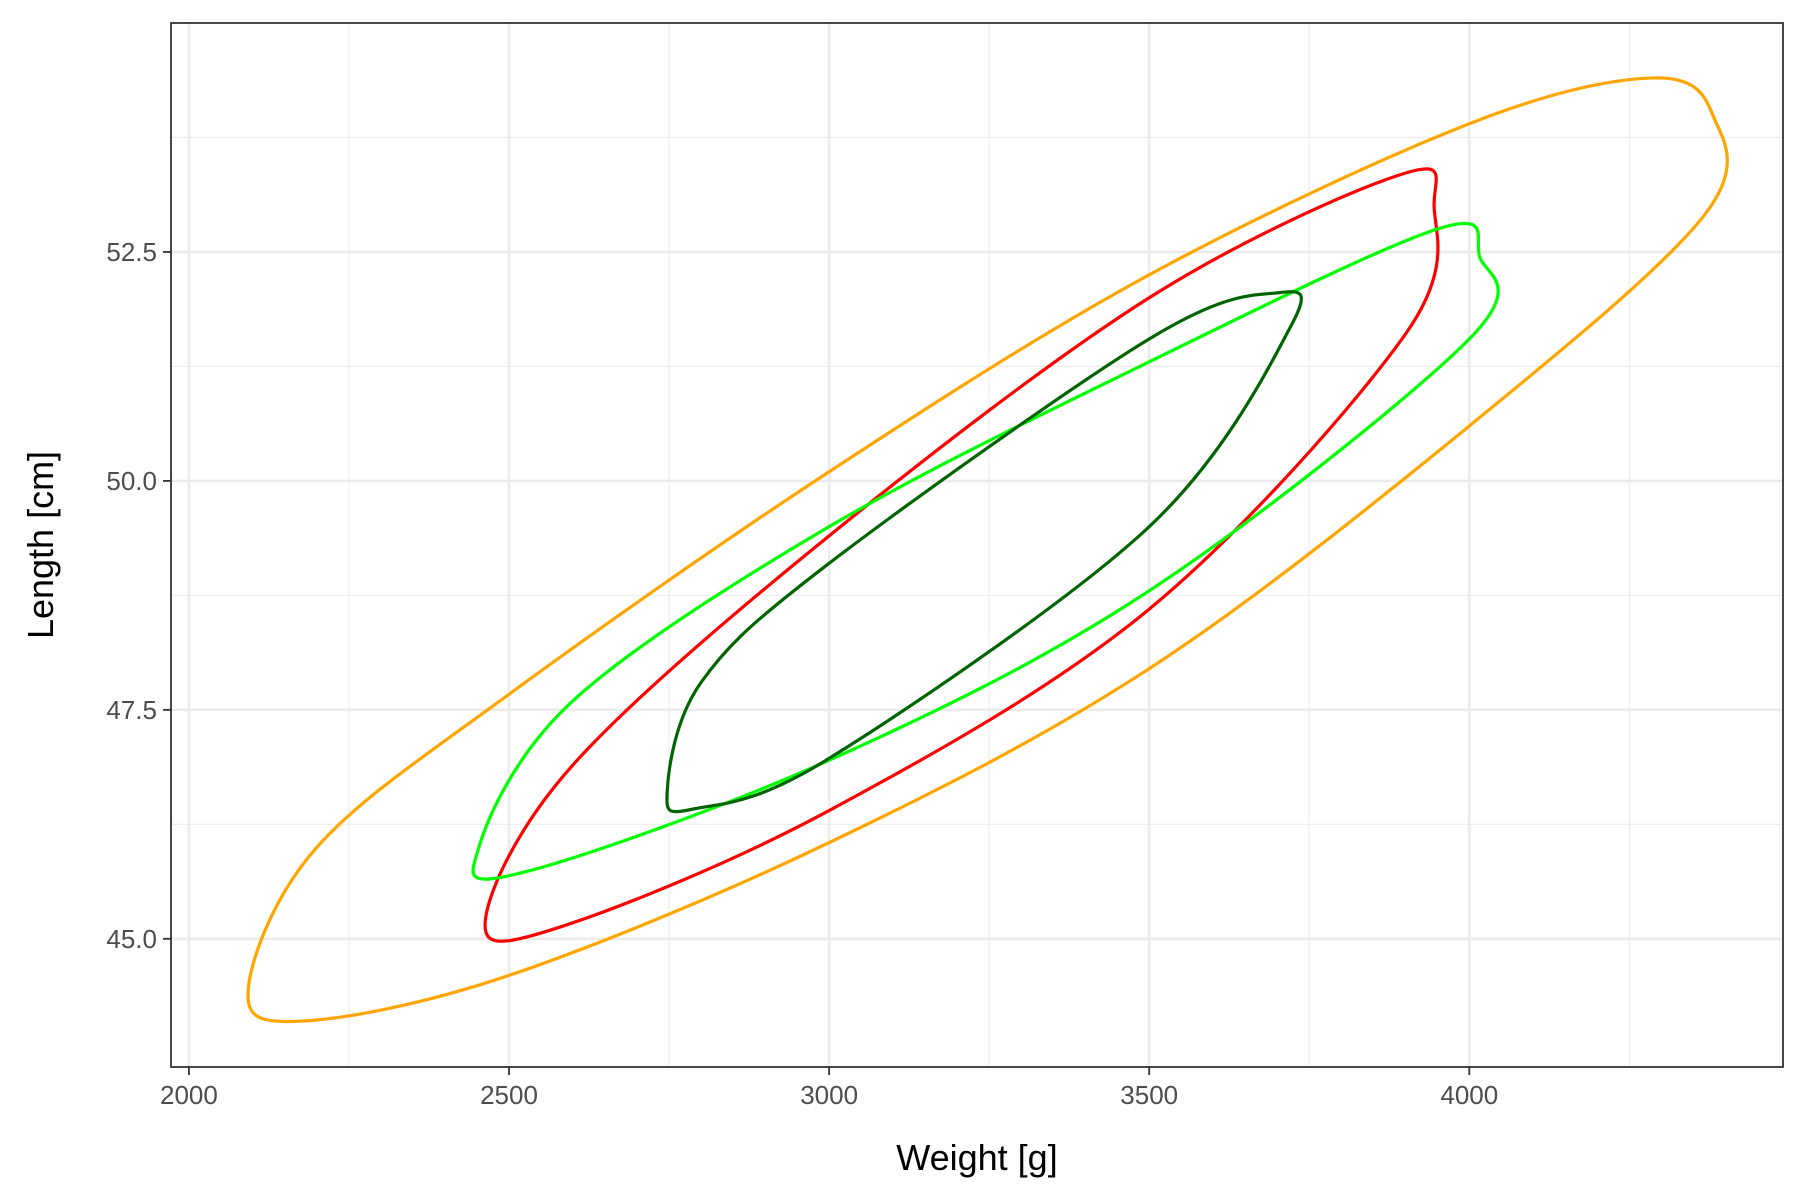 The image size is (1800, 1200). I want to click on x-tick-label: 4000, so click(1469, 1095).